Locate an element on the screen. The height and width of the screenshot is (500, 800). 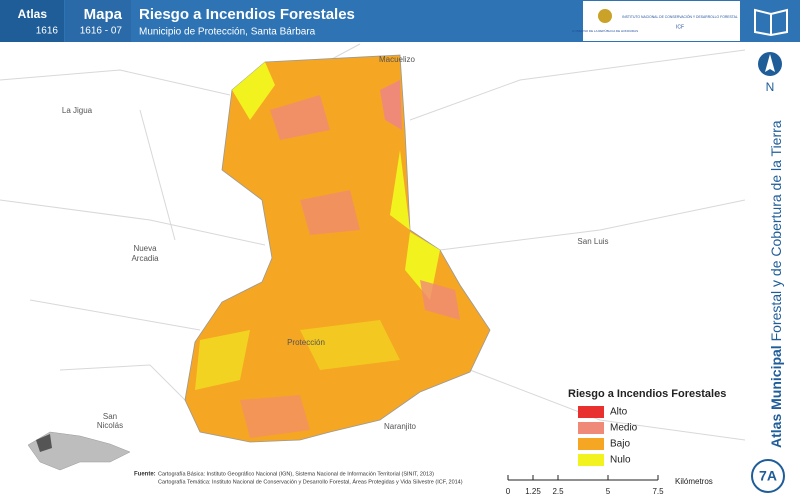
scale-label: 1.25 is located at coordinates (533, 491).